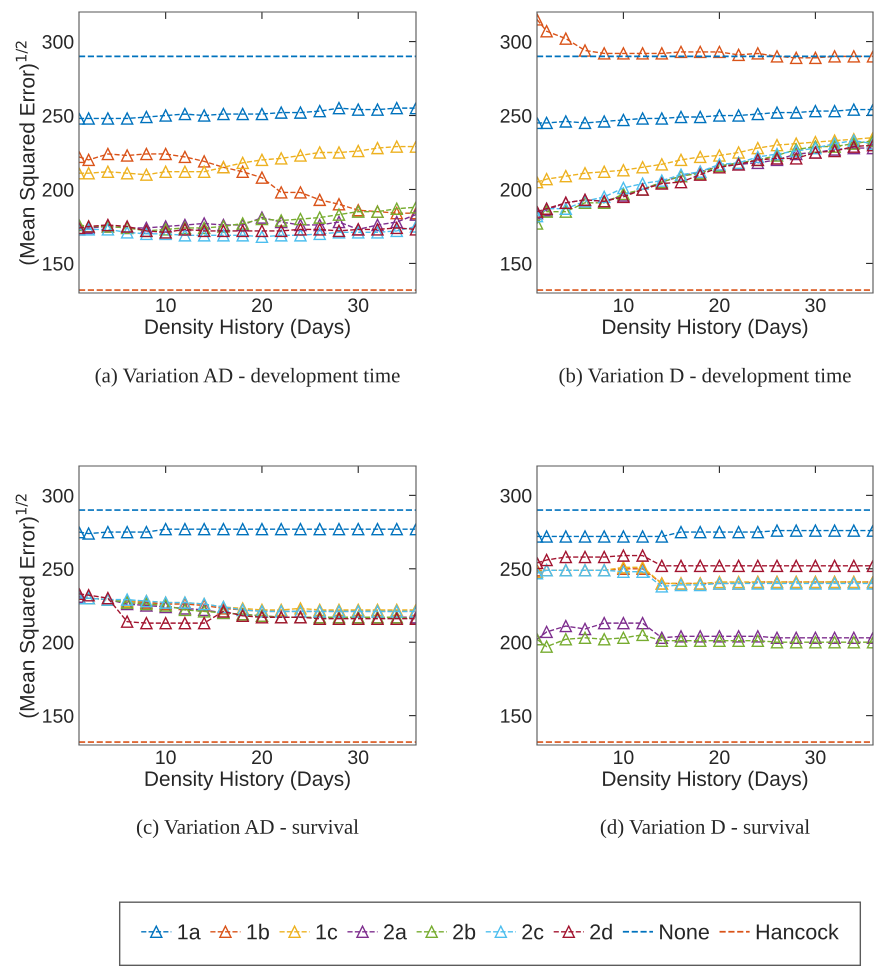  I want to click on text: (b) Variation D - development time, so click(705, 377).